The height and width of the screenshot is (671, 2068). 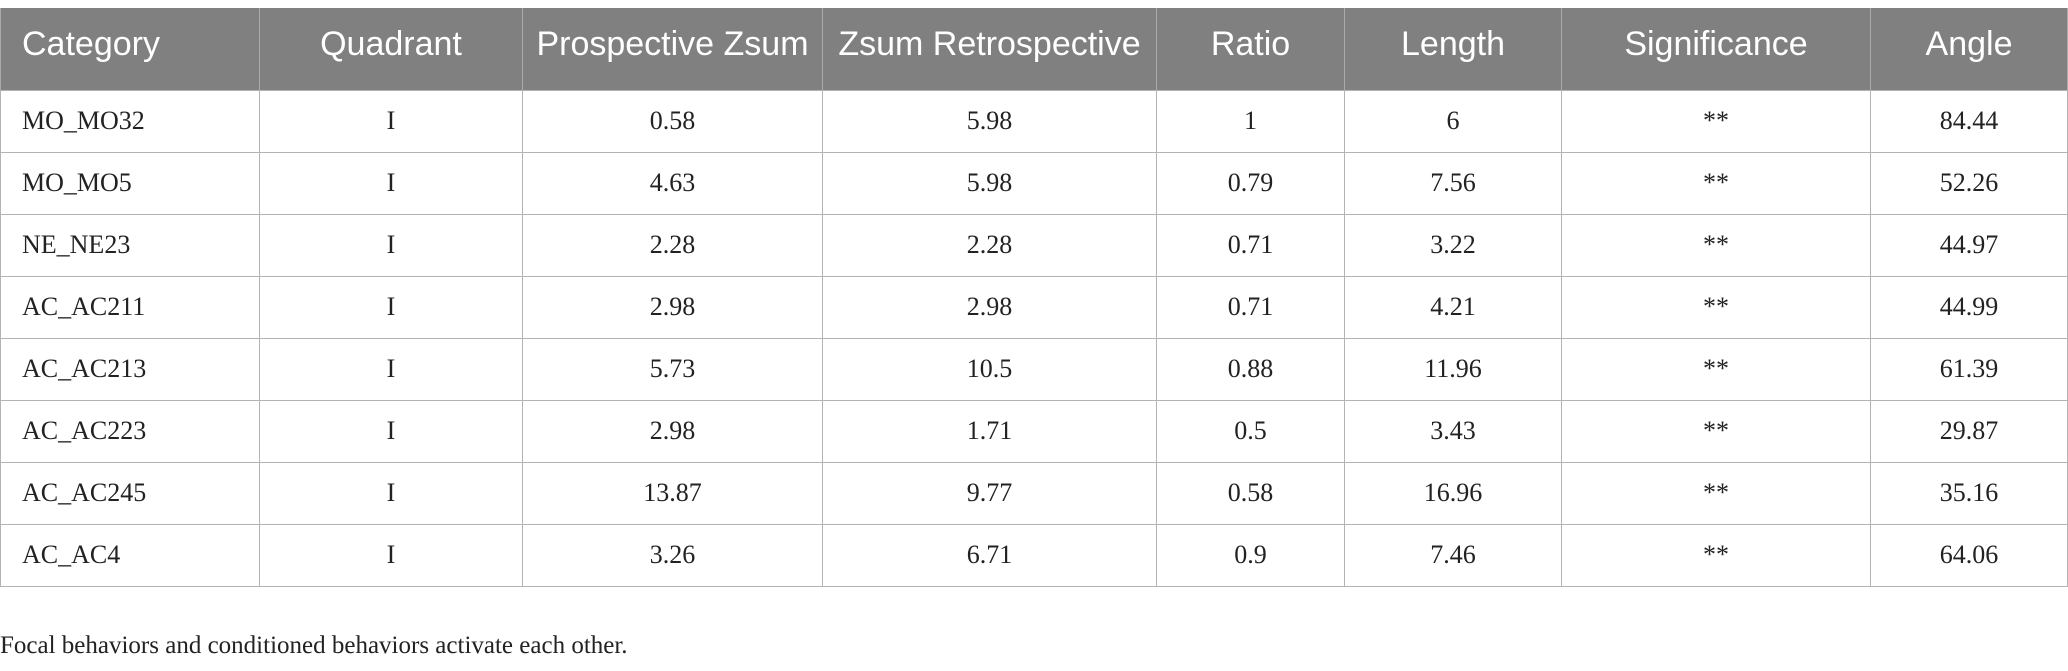 I want to click on cell-length: 7.56, so click(x=1453, y=183).